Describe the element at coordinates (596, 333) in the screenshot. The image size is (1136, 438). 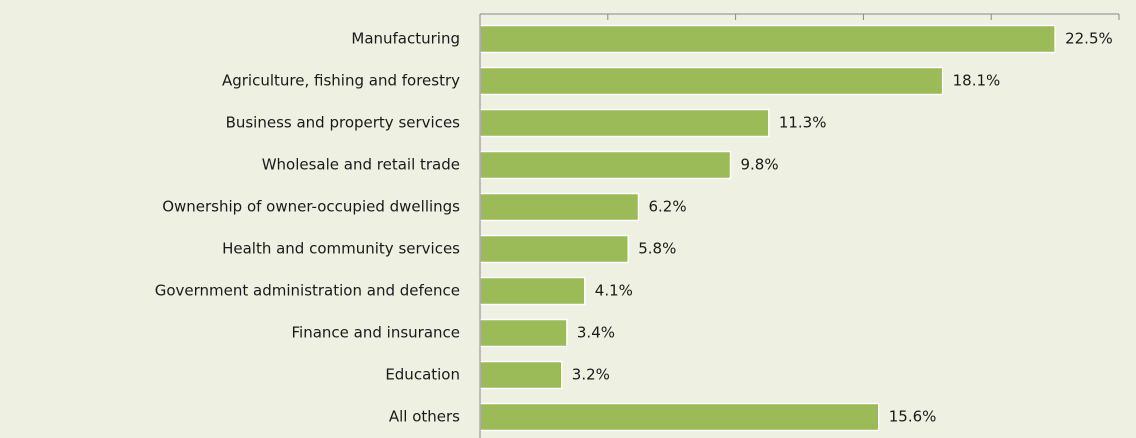
I see `value-label: 3.4%` at that location.